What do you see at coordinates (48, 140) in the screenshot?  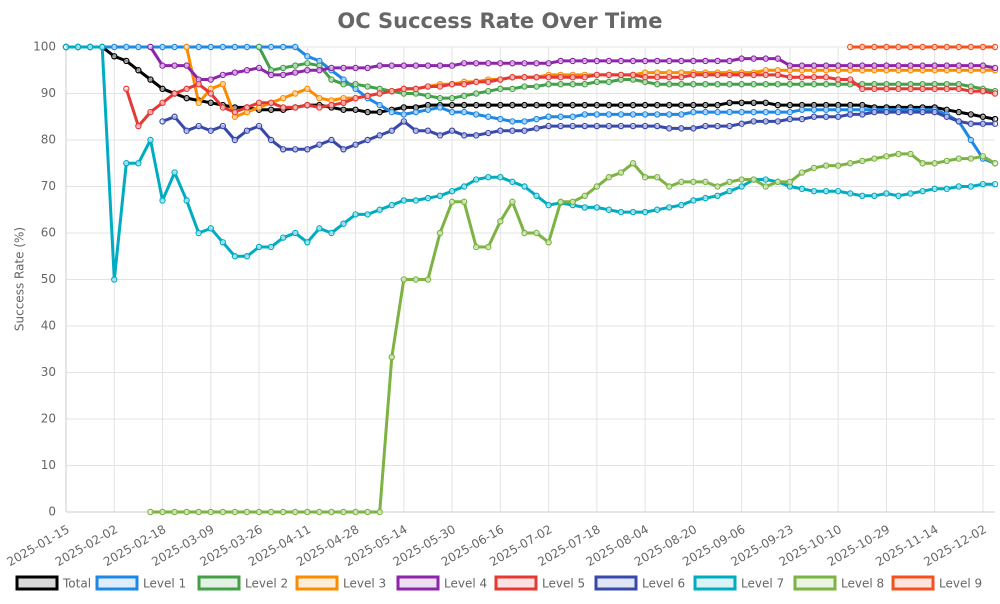 I see `y-tick-label: 80` at bounding box center [48, 140].